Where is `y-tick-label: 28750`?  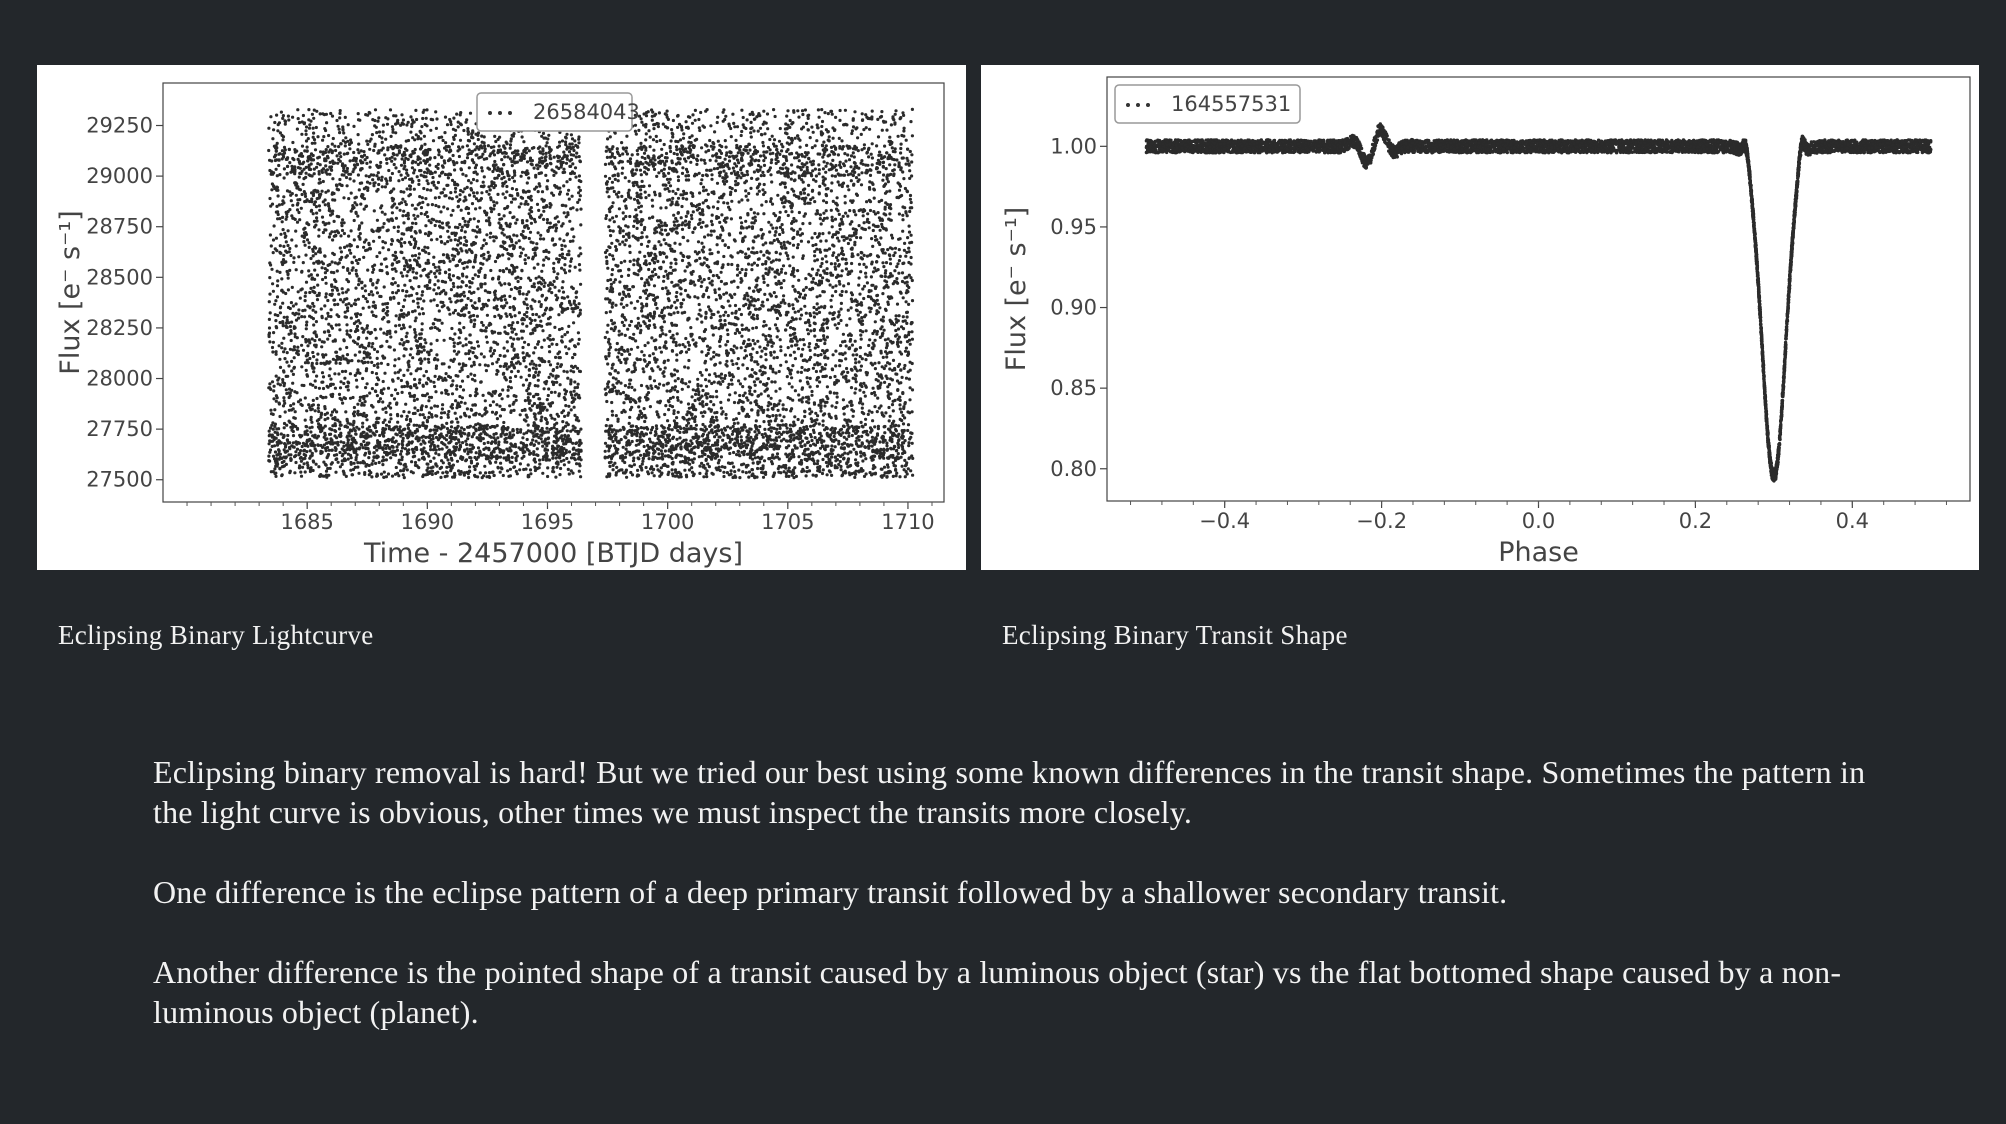 y-tick-label: 28750 is located at coordinates (119, 227).